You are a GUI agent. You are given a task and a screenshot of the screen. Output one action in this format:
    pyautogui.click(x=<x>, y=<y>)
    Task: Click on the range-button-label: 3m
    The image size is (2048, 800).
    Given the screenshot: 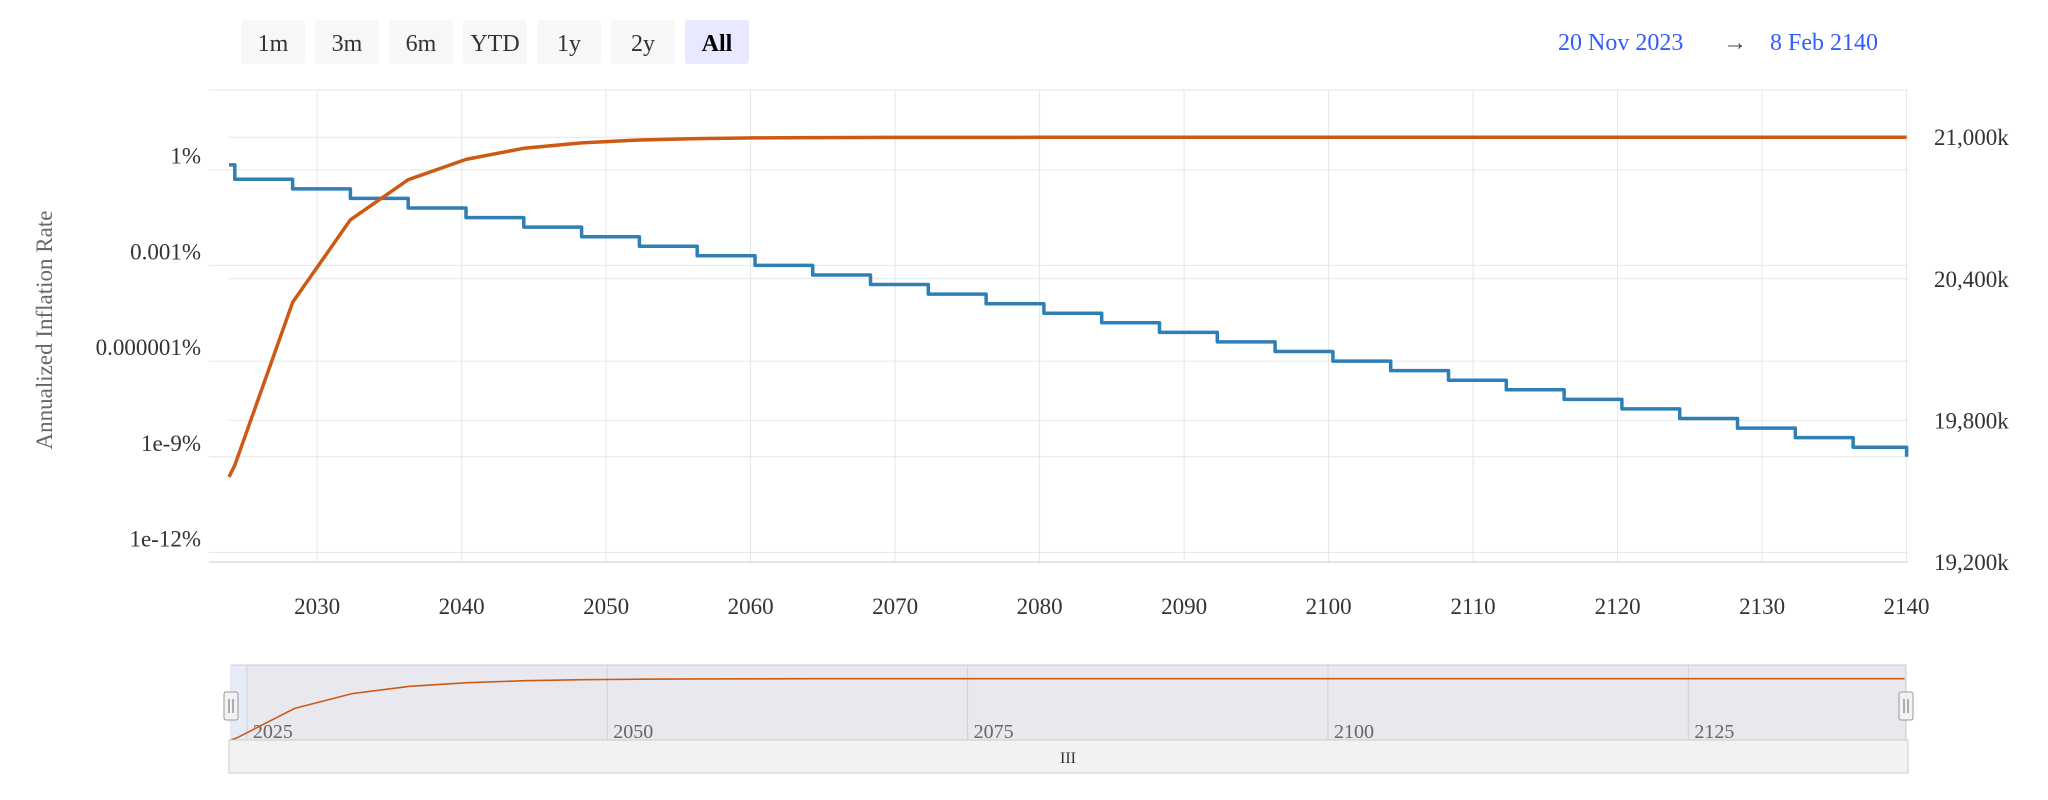 What is the action you would take?
    pyautogui.click(x=347, y=44)
    